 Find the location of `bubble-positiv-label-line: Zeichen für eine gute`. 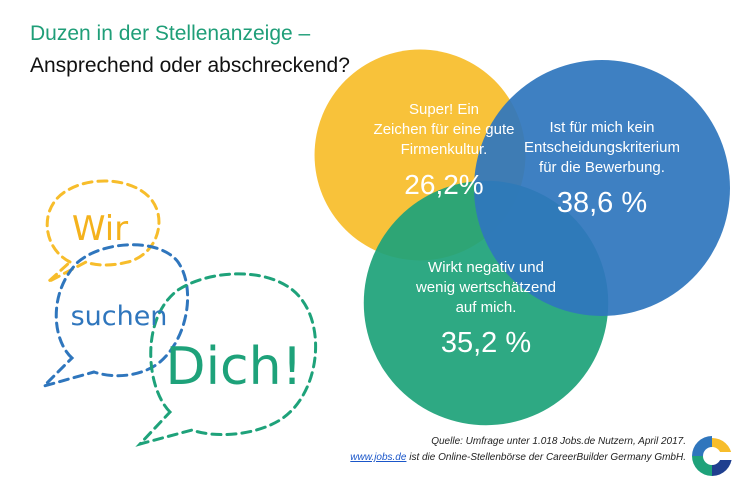

bubble-positiv-label-line: Zeichen für eine gute is located at coordinates (444, 129).